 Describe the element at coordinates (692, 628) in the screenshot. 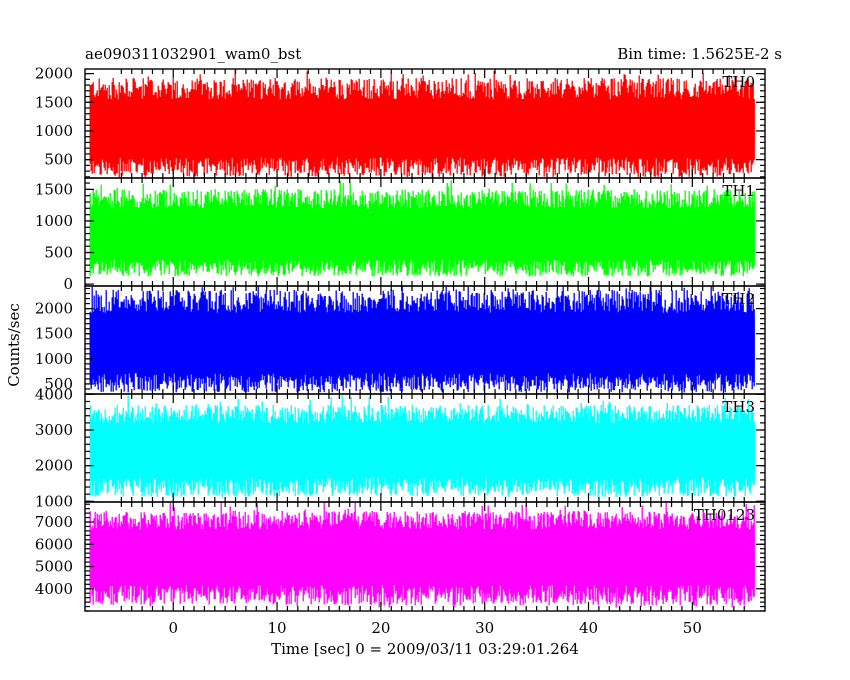

I see `x-tick-label: 50` at that location.